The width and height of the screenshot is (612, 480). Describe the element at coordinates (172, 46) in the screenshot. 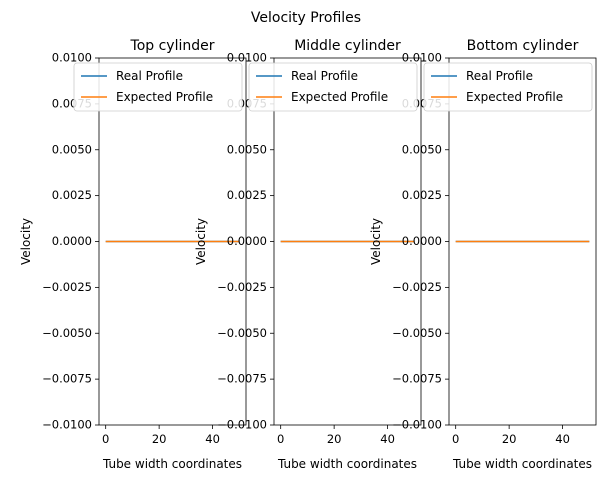

I see `subplot-title: Top cylinder` at that location.